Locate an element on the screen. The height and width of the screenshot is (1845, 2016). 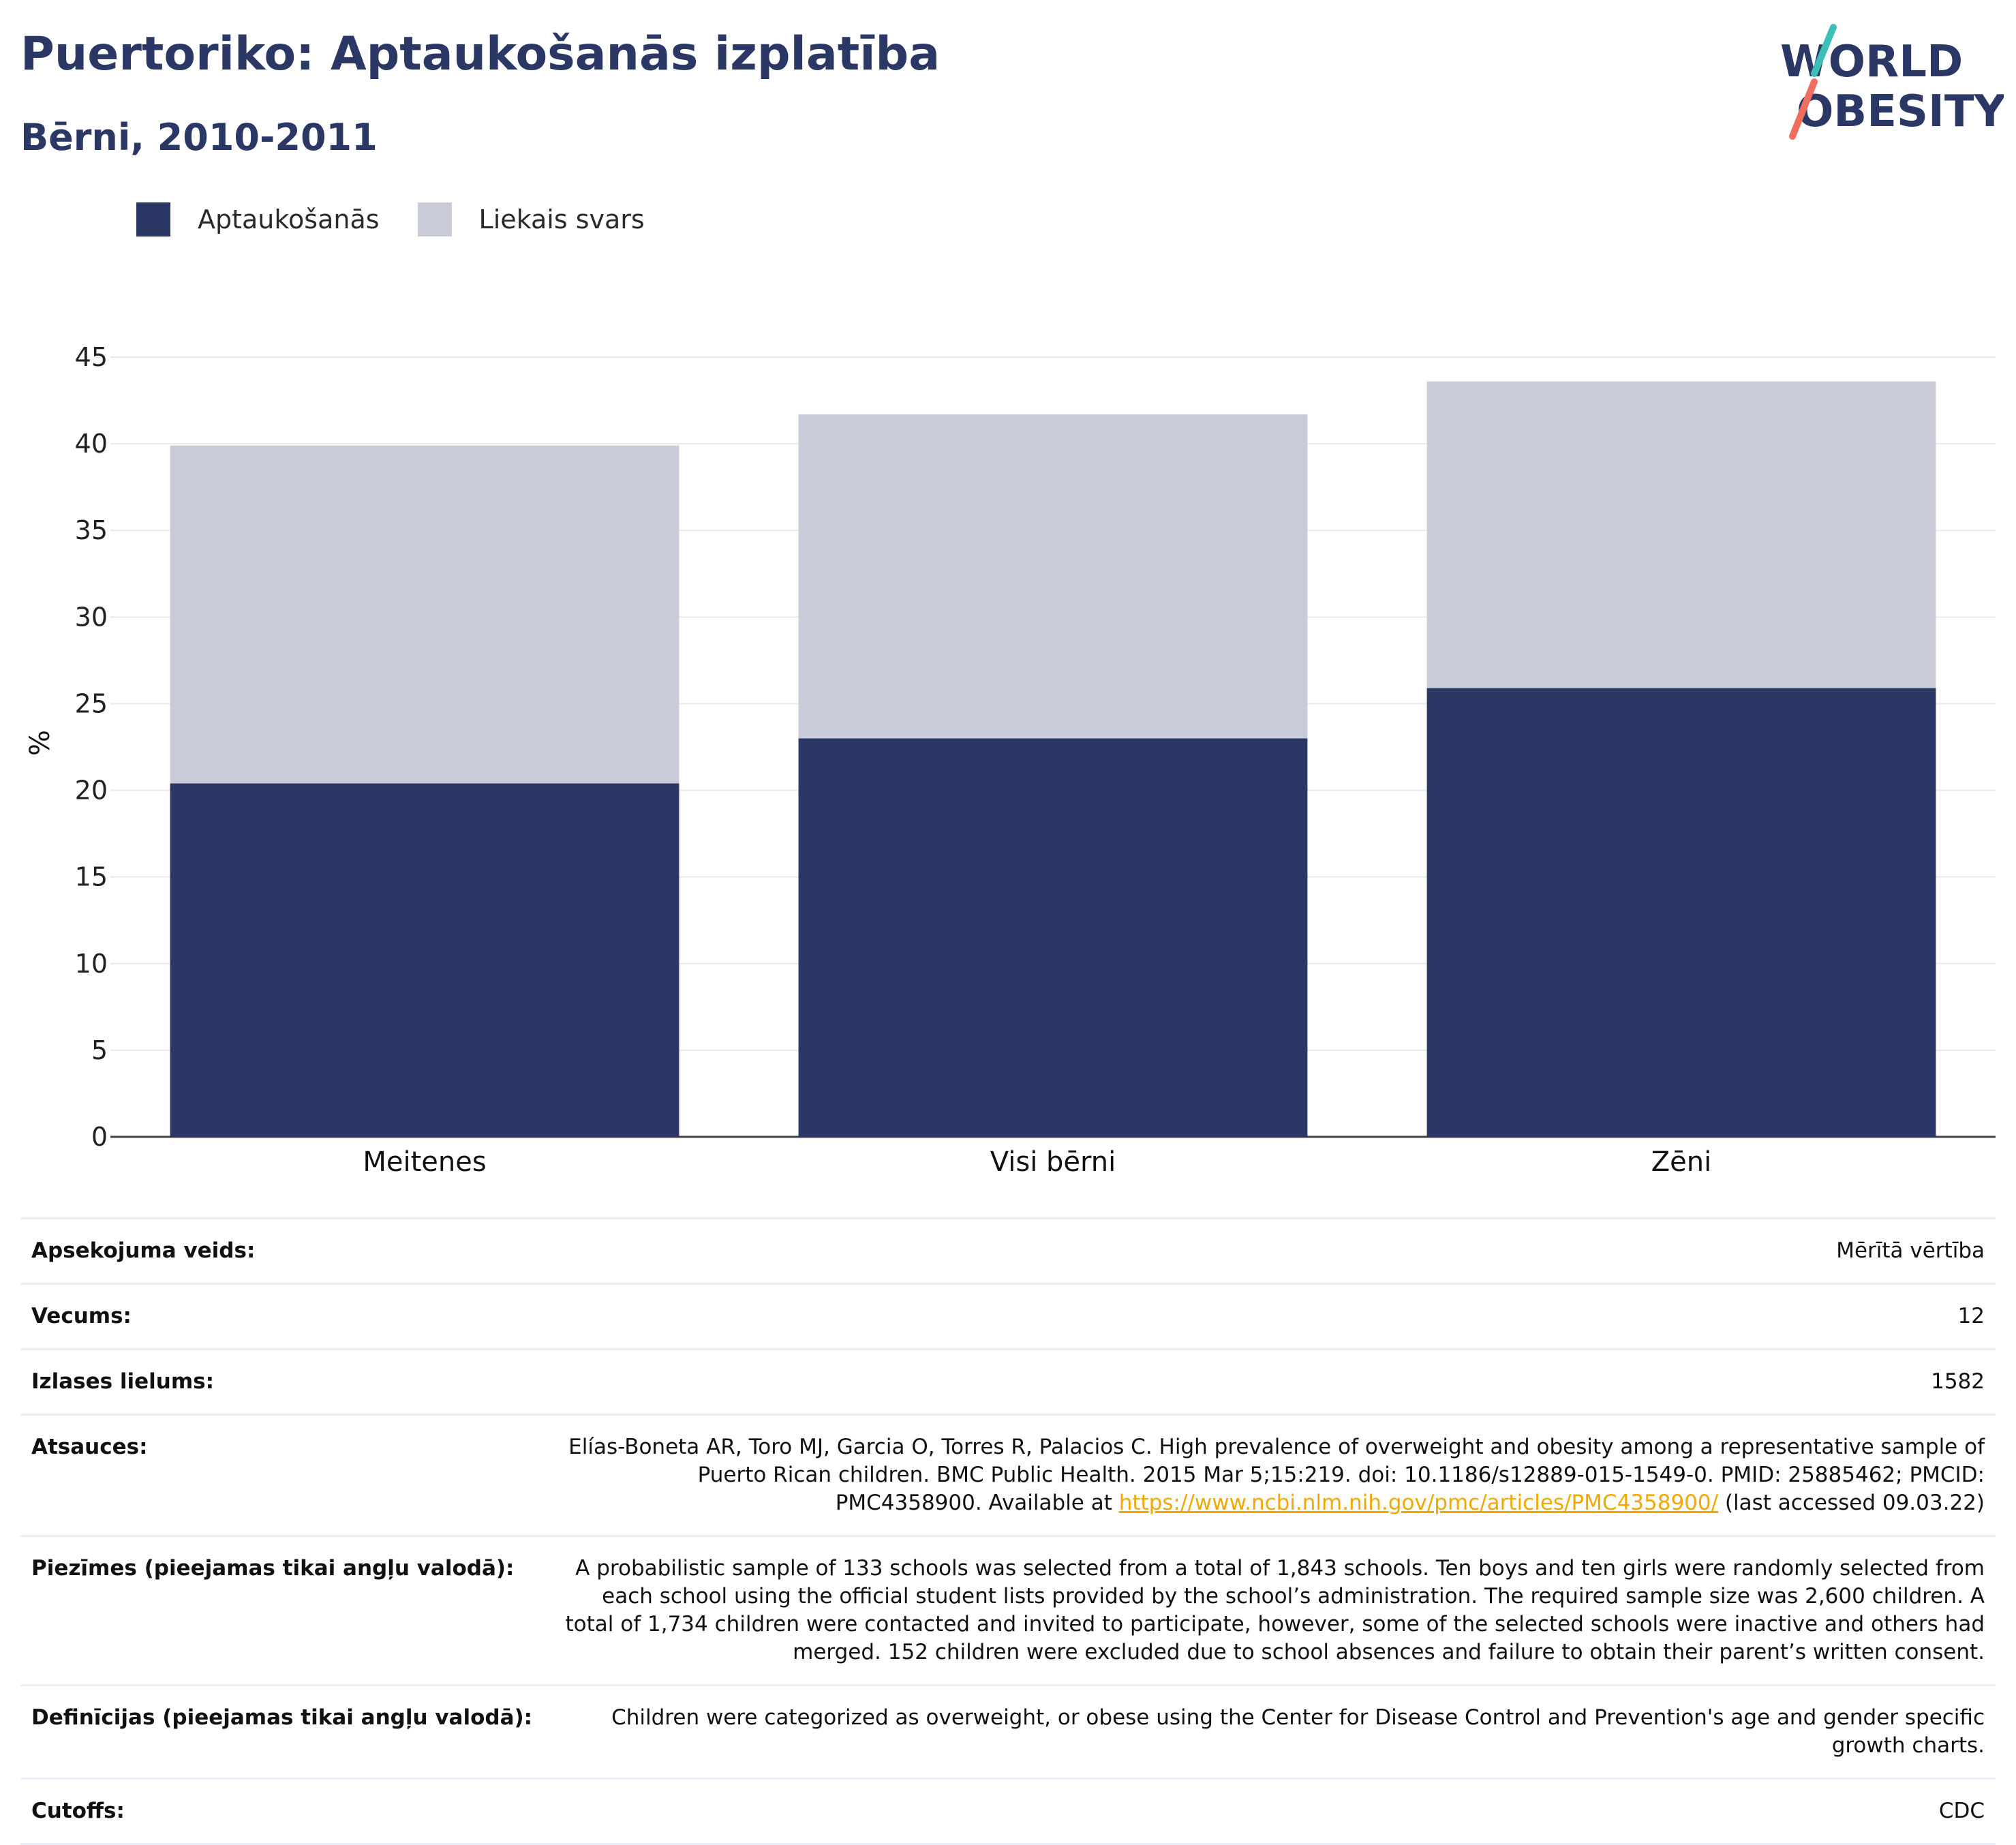
logo-word-obesity: OBESITY is located at coordinates (1900, 112).